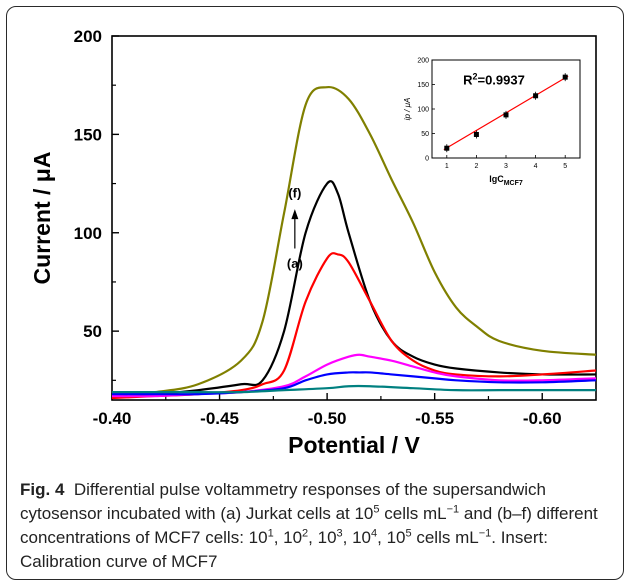 The height and width of the screenshot is (586, 630). I want to click on x-tick-label: -0.45, so click(219, 418).